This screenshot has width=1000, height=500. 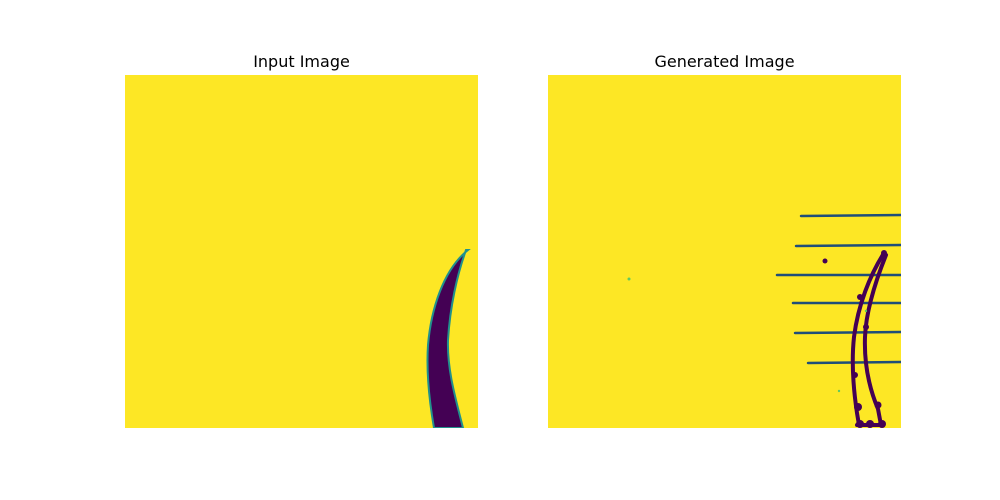 I want to click on input-image-curved-shape, so click(x=448, y=338).